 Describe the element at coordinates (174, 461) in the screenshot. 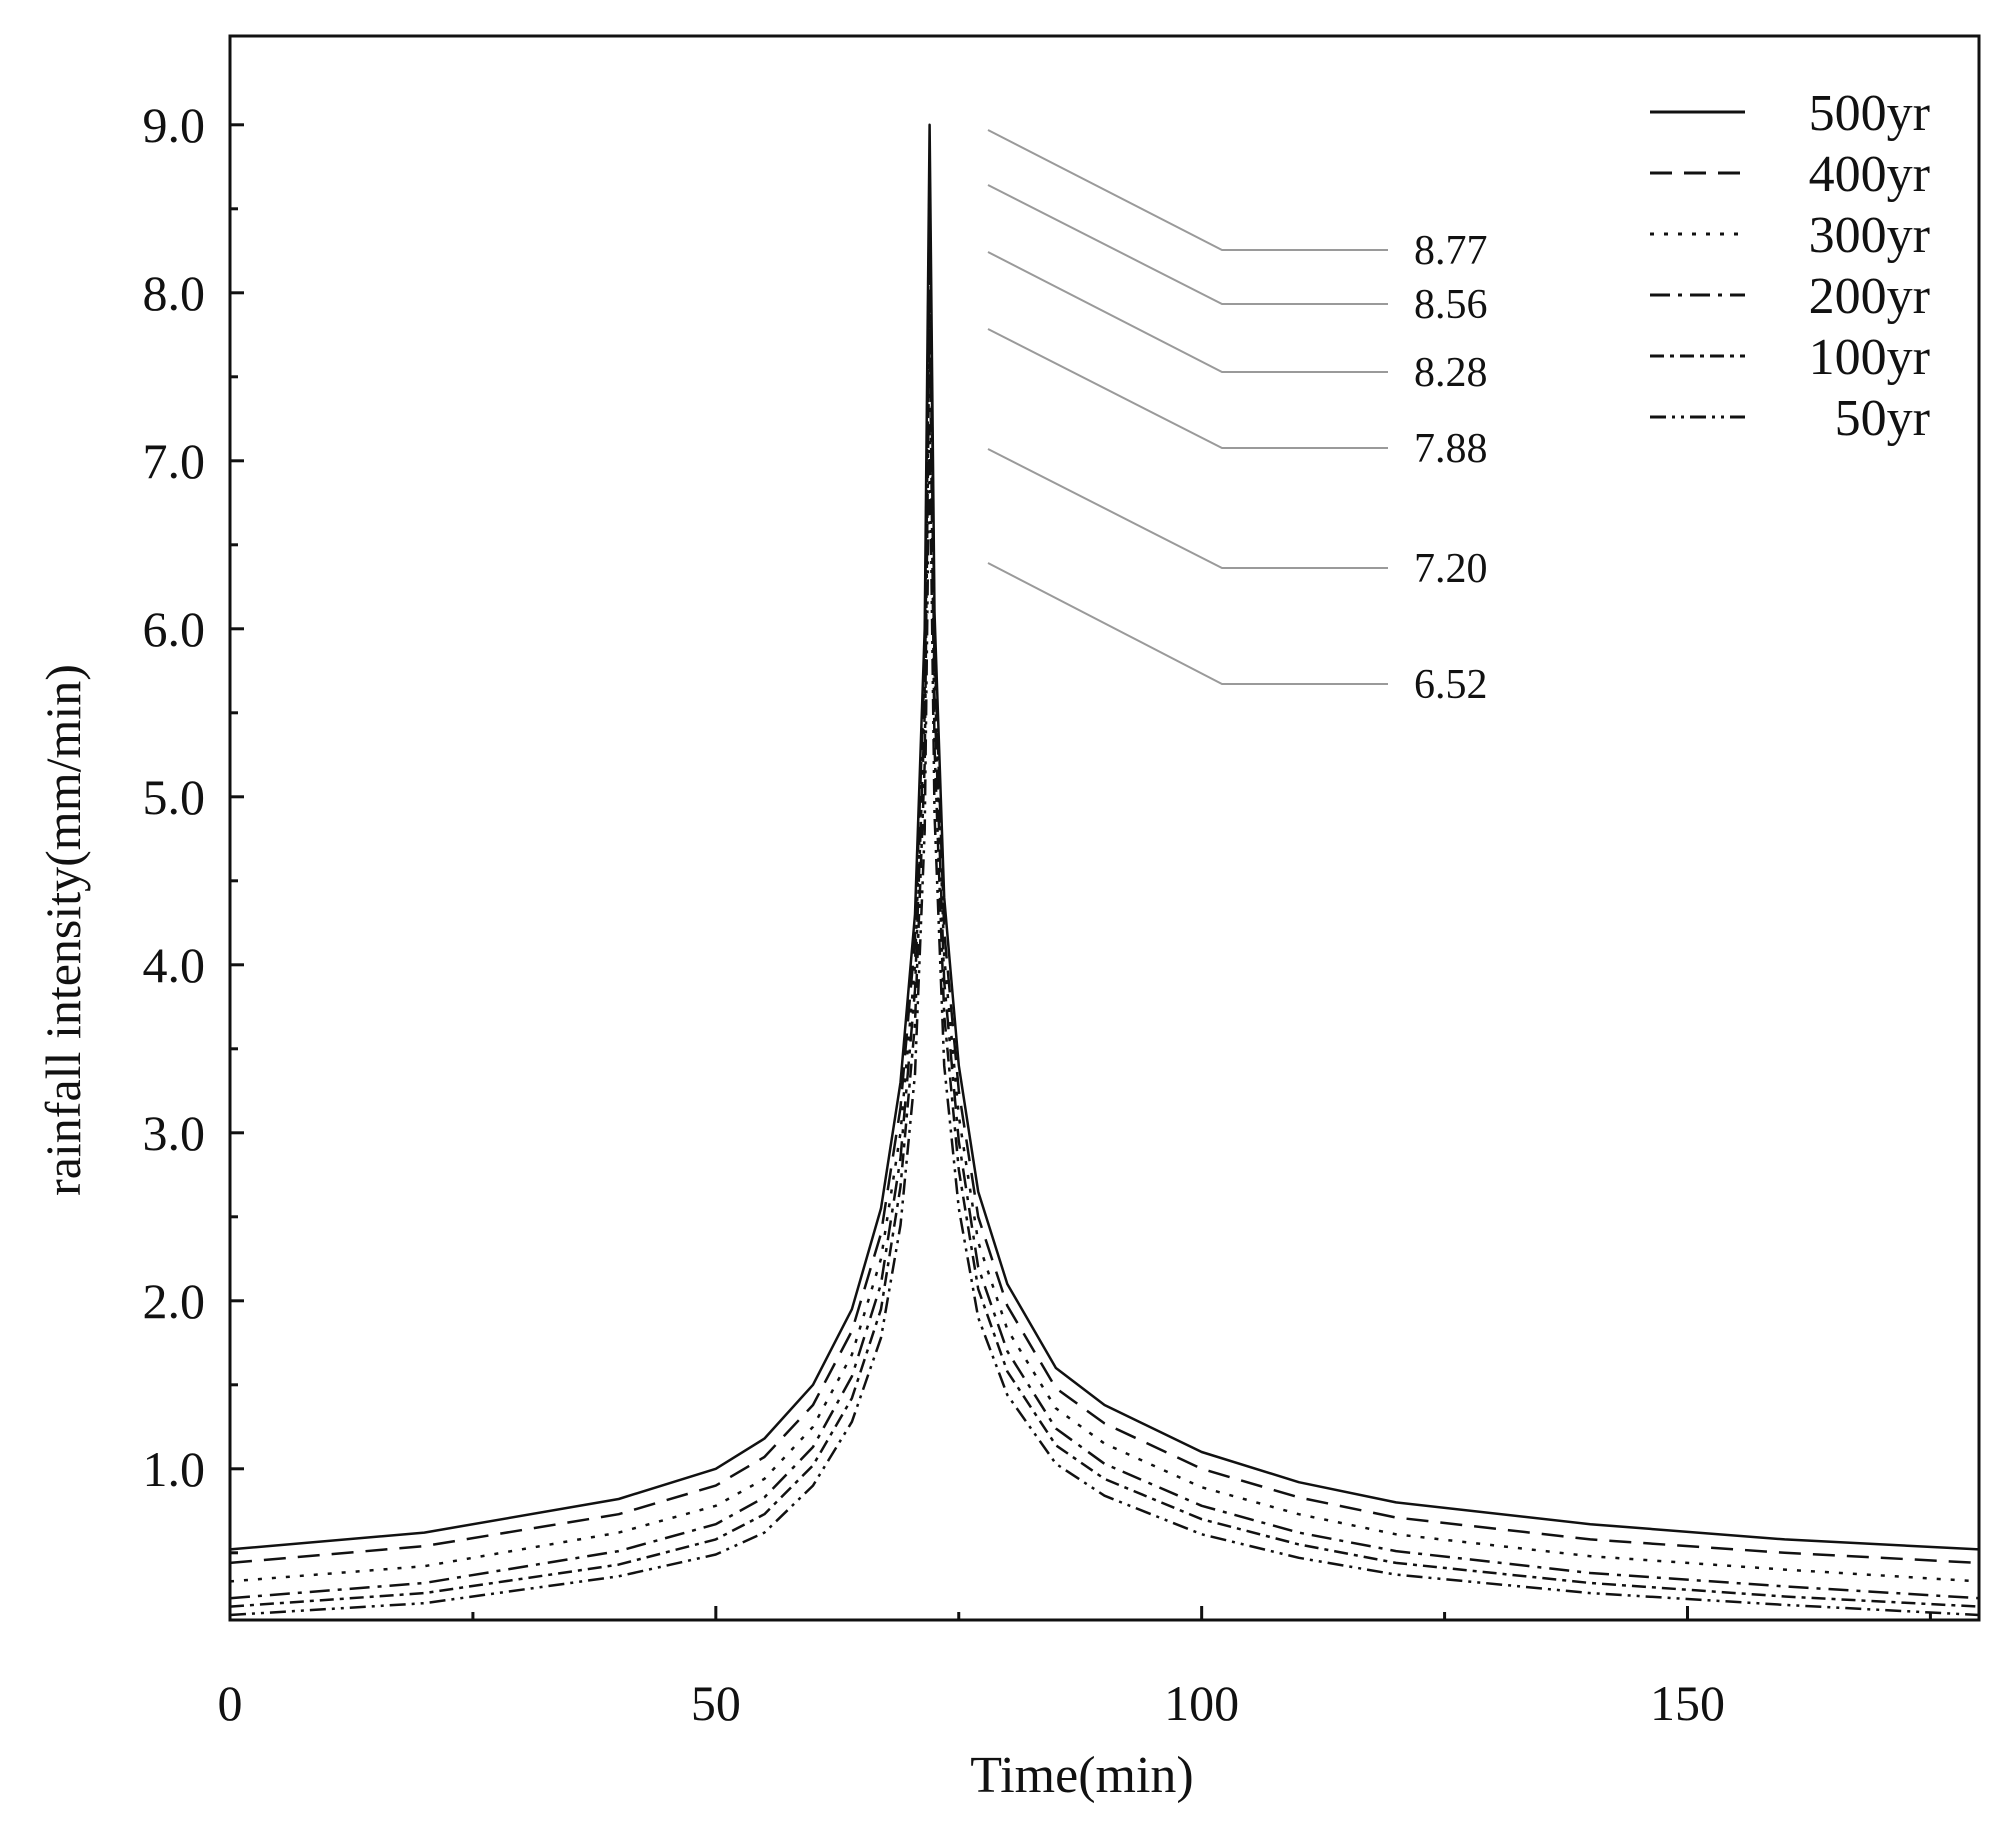

I see `y-tick-label: 7.0` at that location.